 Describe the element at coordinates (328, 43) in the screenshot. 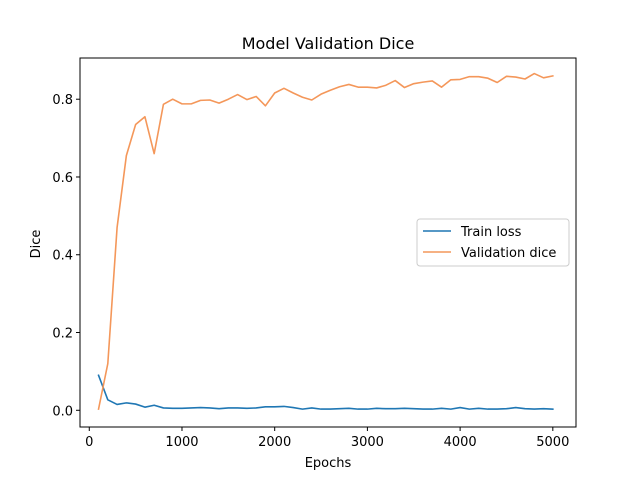

I see `chart-title: Model Validation Dice` at that location.